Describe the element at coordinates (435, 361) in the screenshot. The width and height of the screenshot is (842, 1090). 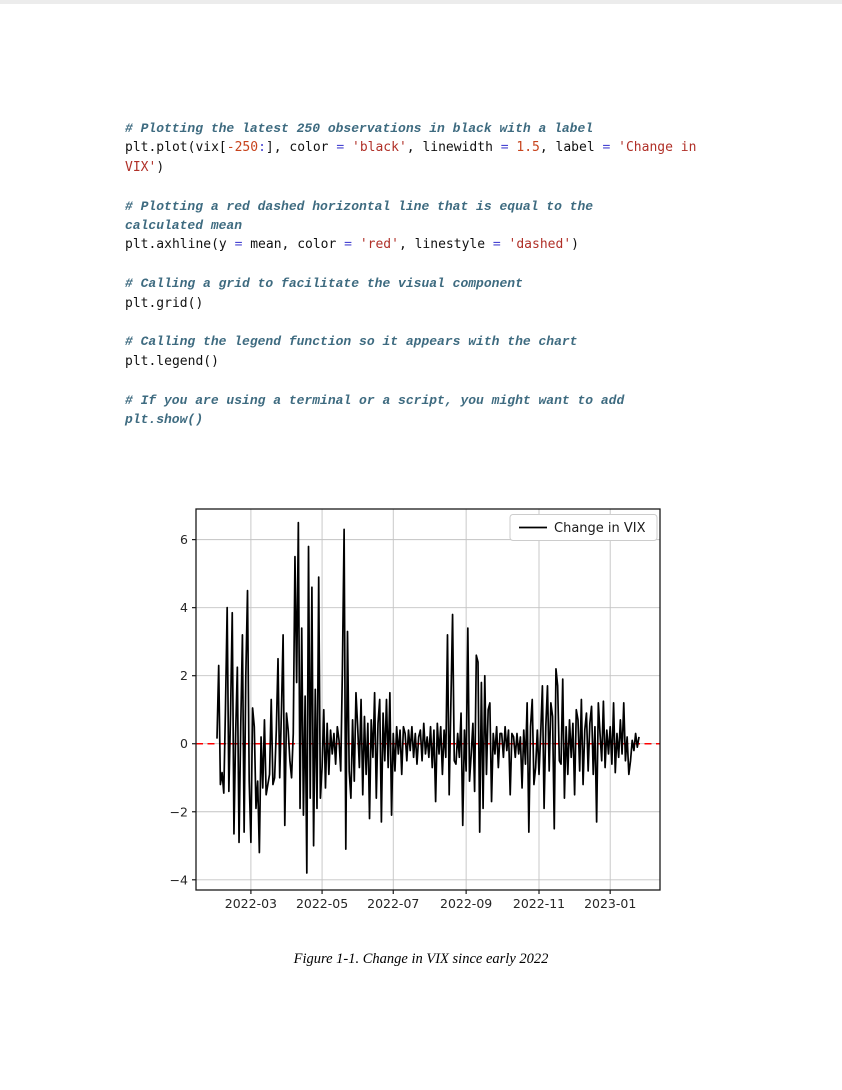
I see `code-line: plt.legend()` at that location.